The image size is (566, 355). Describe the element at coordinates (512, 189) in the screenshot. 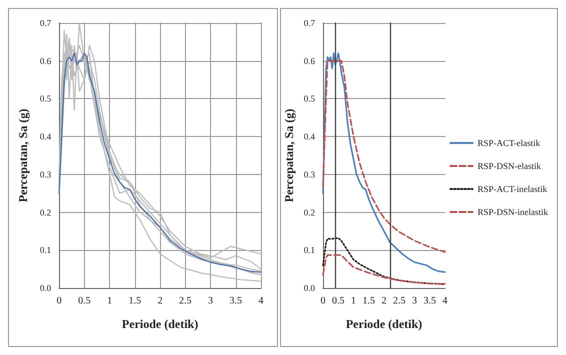

I see `legend-label: RSP-ACT-inelastik` at that location.